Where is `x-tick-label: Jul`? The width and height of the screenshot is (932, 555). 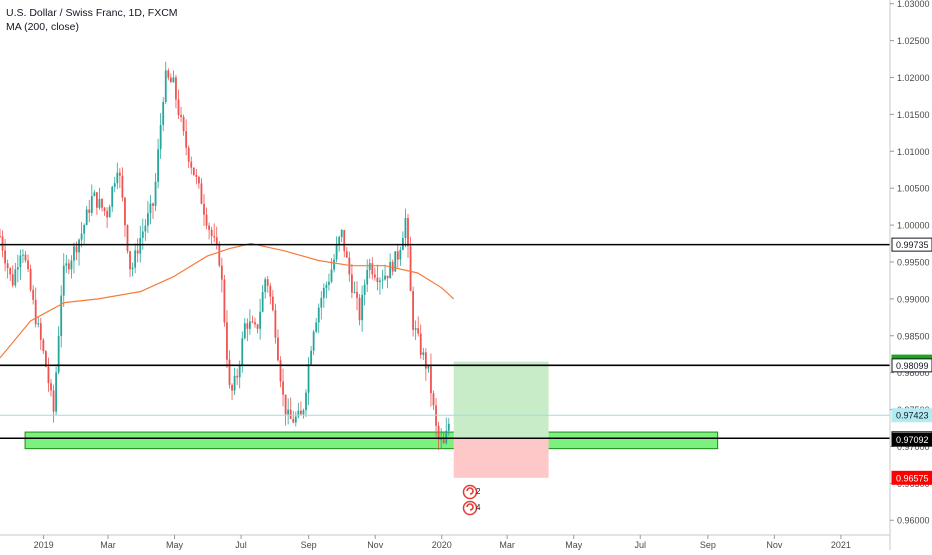
x-tick-label: Jul is located at coordinates (241, 545).